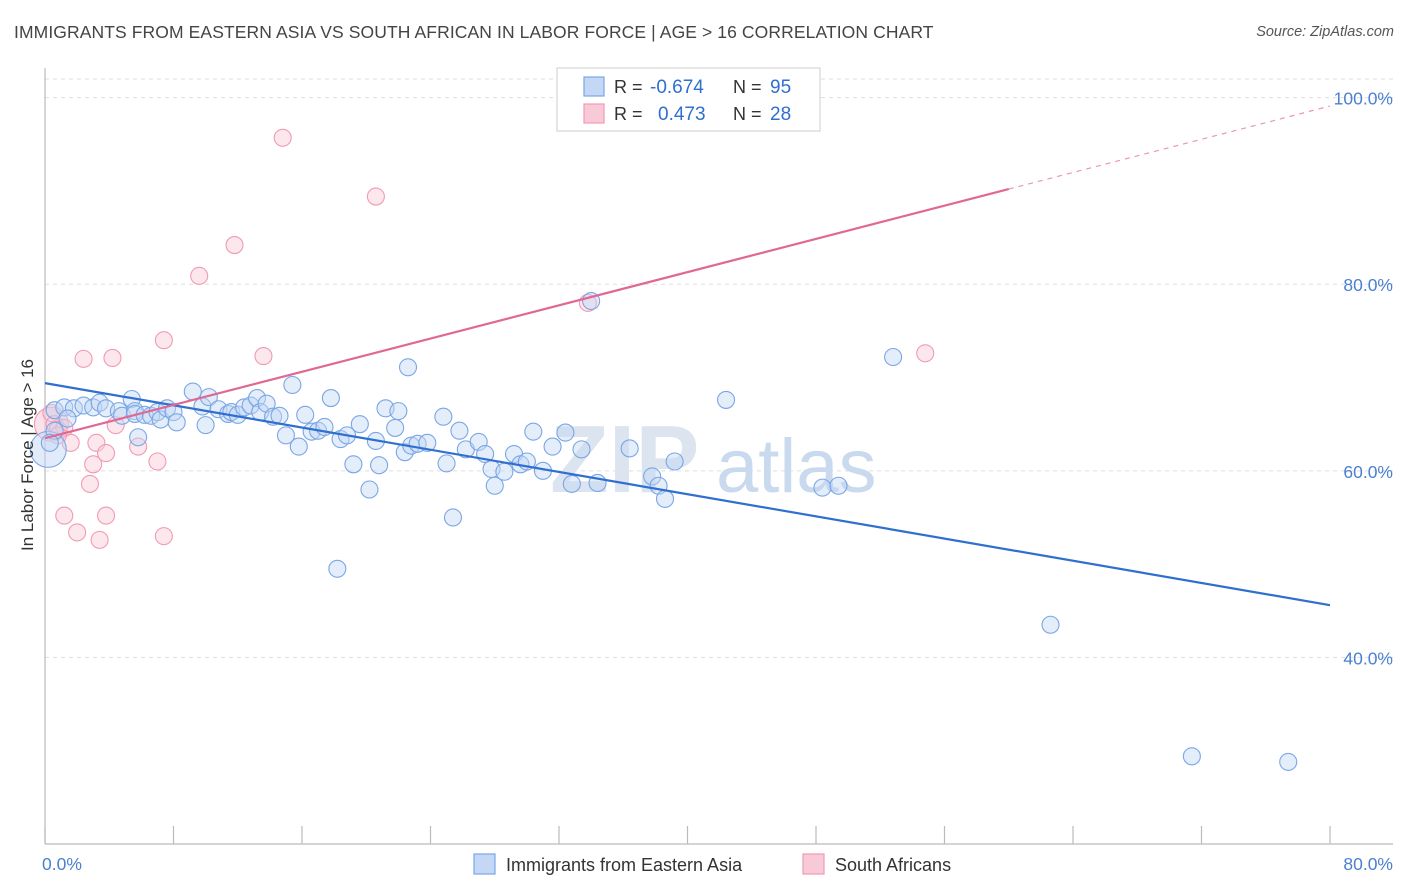 The height and width of the screenshot is (892, 1406). What do you see at coordinates (624, 459) in the screenshot?
I see `watermark-zip: ZIP` at bounding box center [624, 459].